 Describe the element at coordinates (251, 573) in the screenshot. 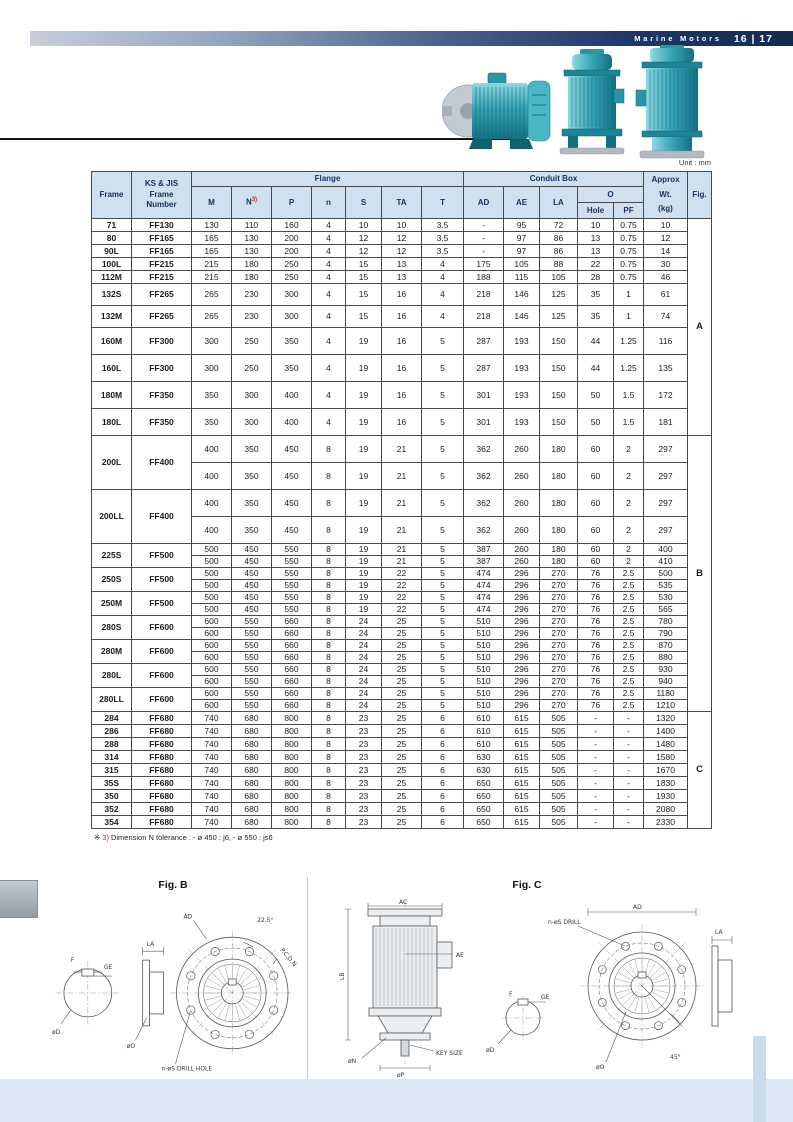

I see `value-cell: 450` at that location.